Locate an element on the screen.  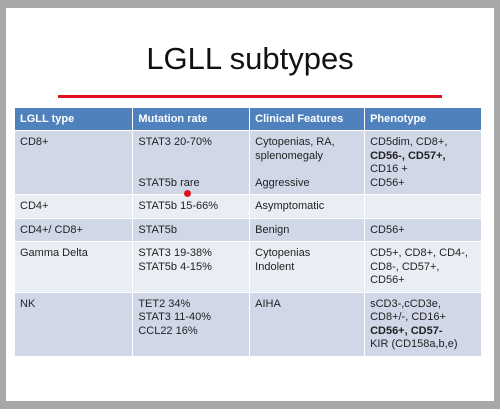
cell-line: NK is located at coordinates (28, 303).